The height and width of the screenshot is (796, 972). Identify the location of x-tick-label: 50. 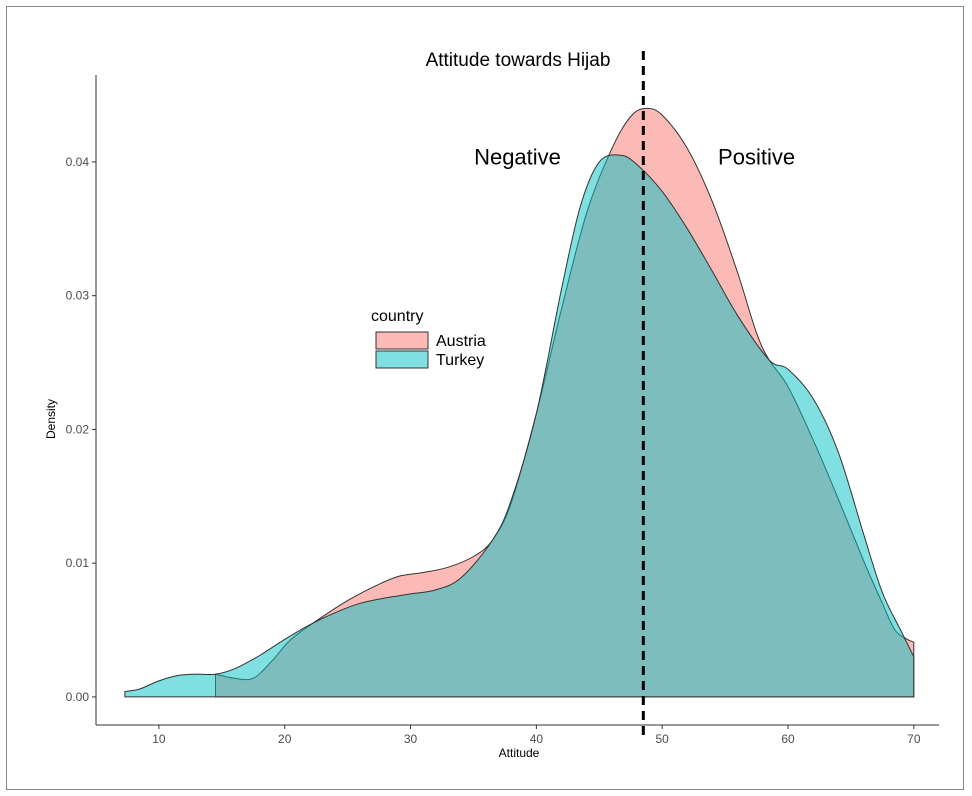
(663, 739).